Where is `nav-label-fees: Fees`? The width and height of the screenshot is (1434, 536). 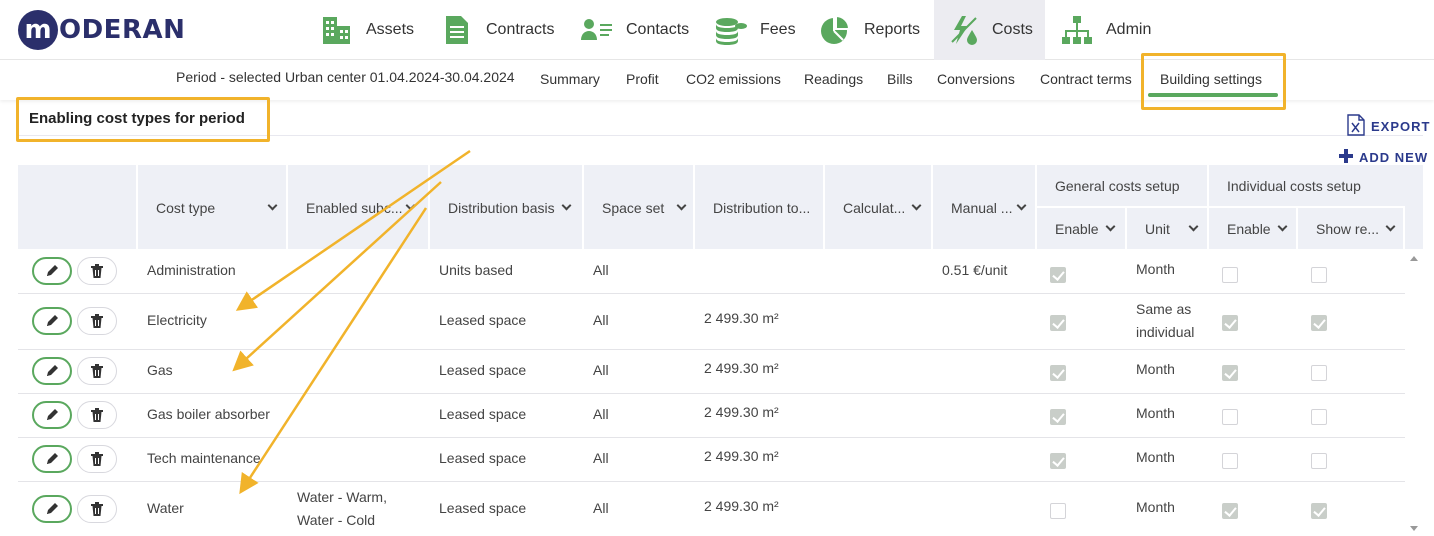 nav-label-fees: Fees is located at coordinates (778, 29).